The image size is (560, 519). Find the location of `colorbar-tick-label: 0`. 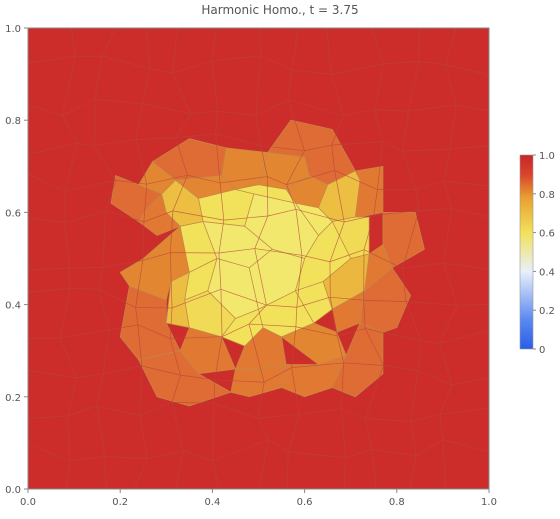

colorbar-tick-label: 0 is located at coordinates (542, 350).